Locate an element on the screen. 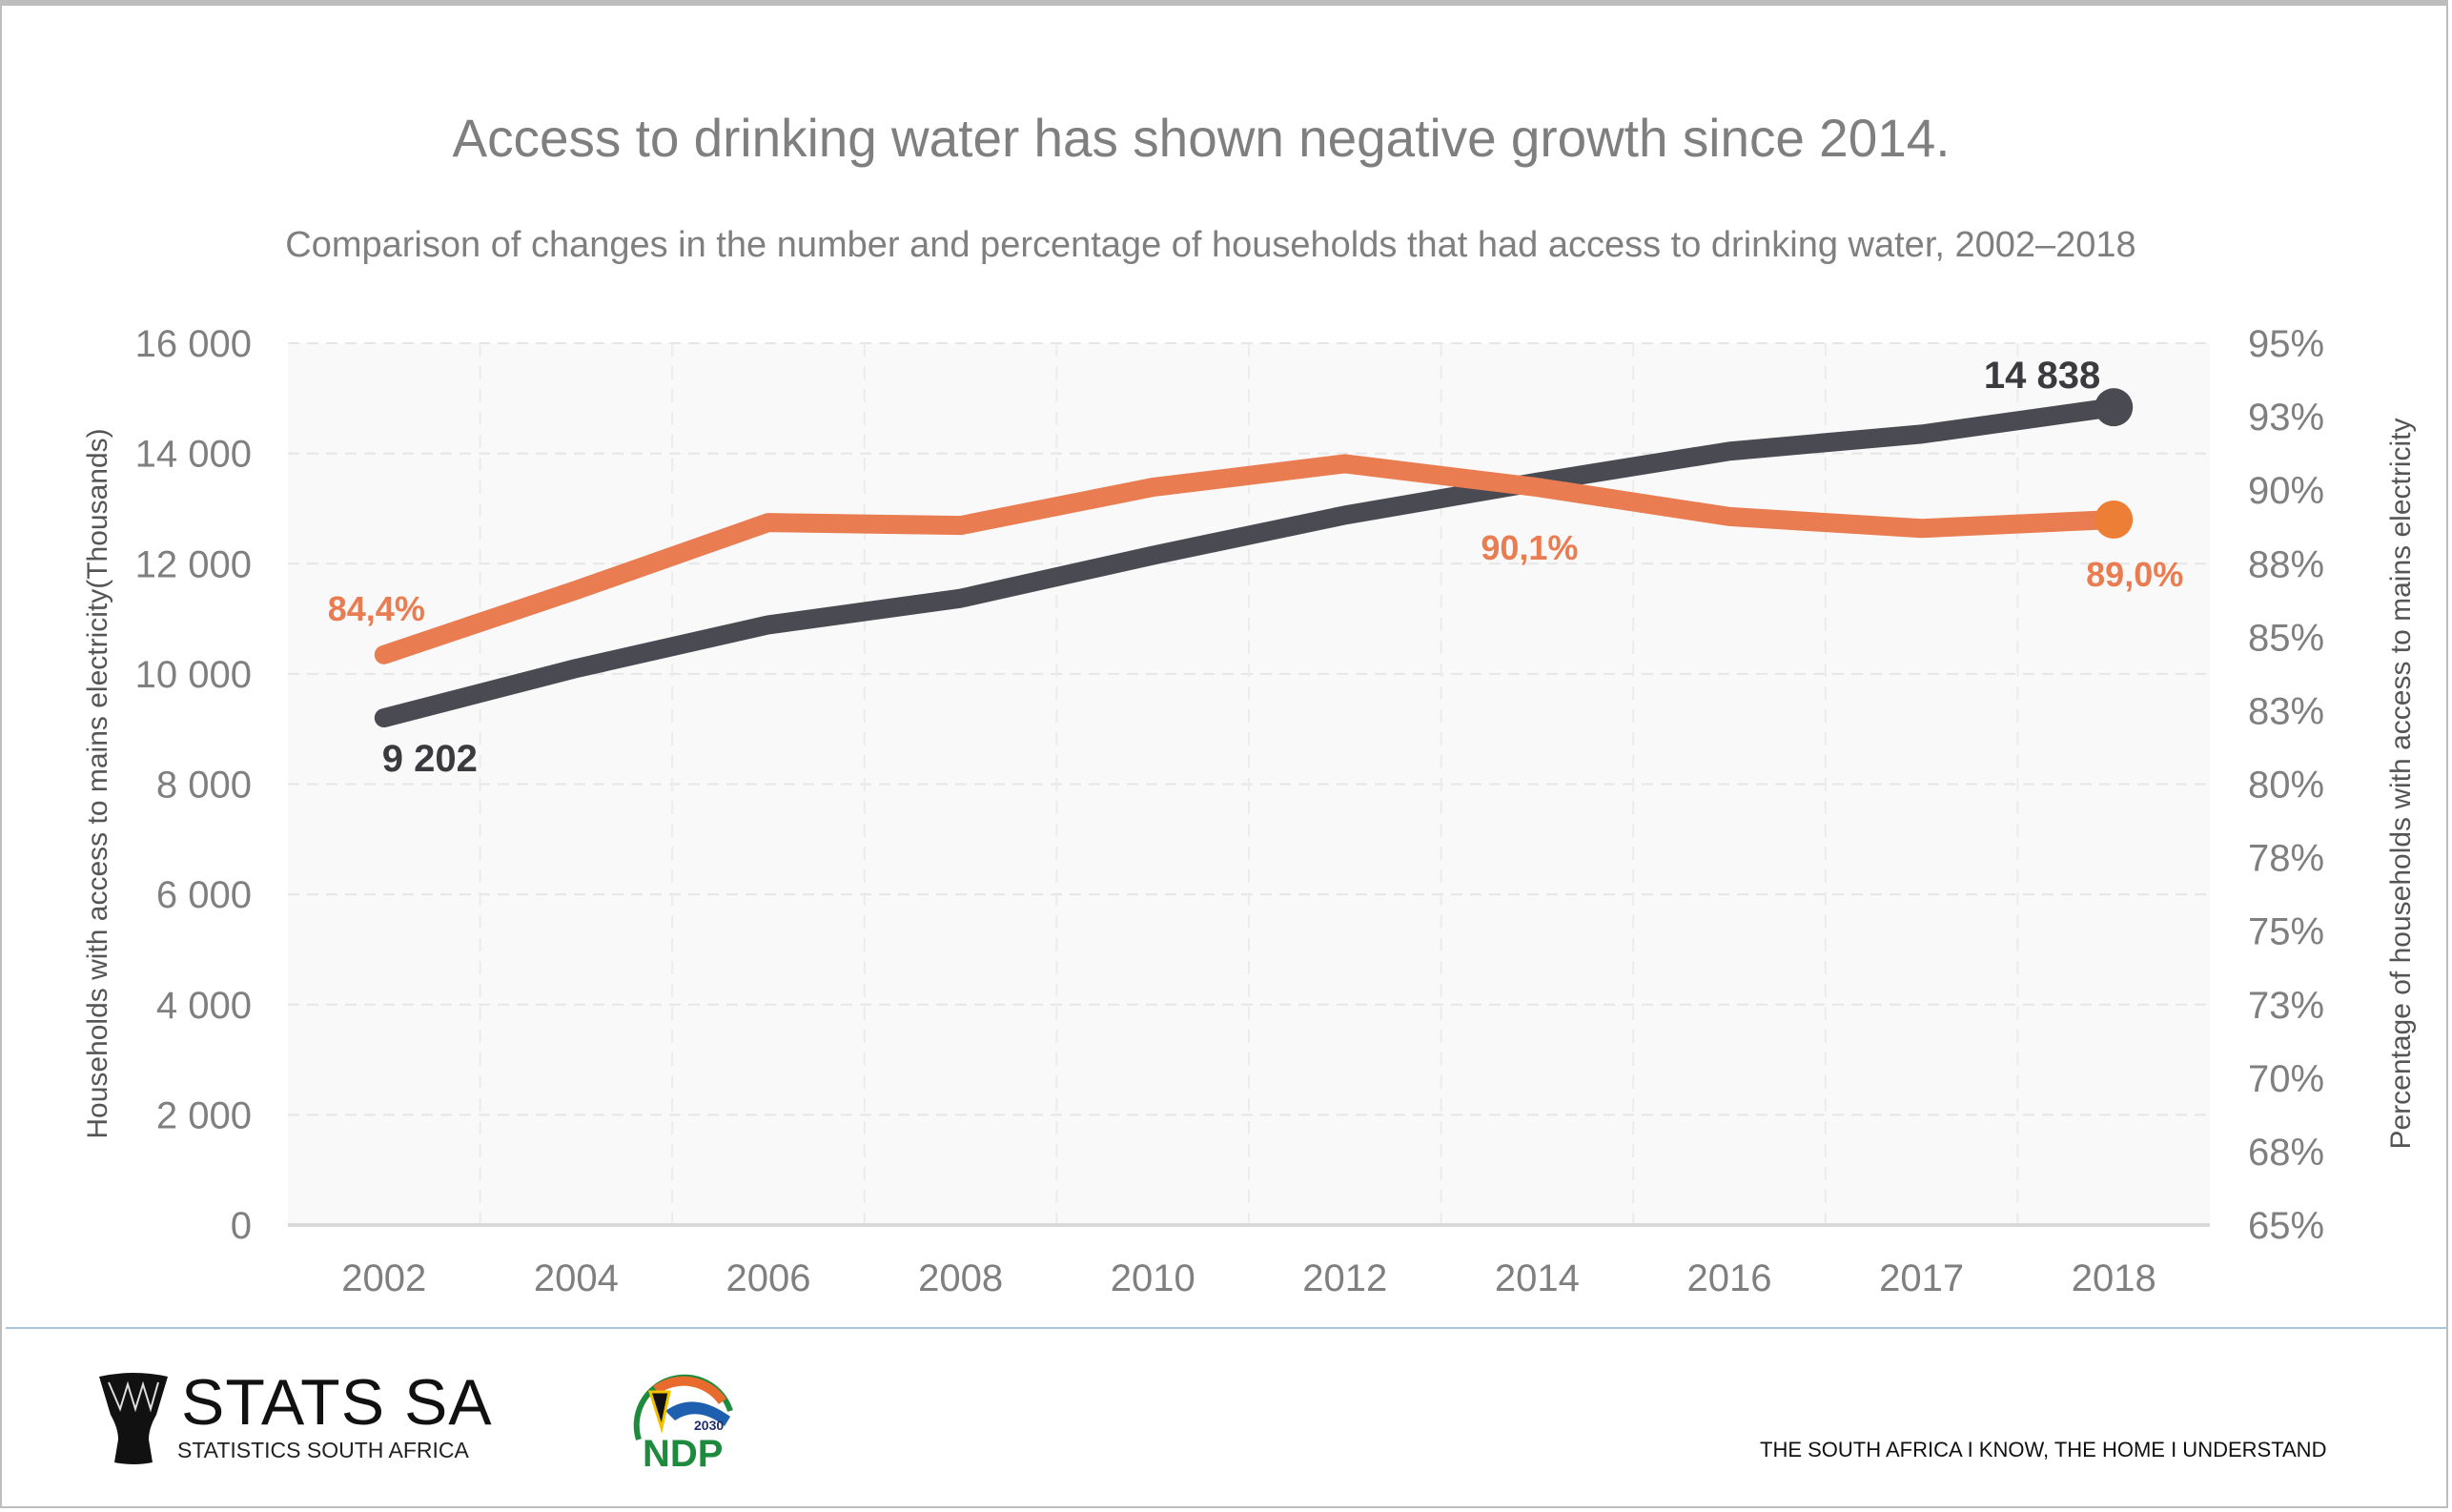  y2-tick-label: 88% is located at coordinates (2286, 564).